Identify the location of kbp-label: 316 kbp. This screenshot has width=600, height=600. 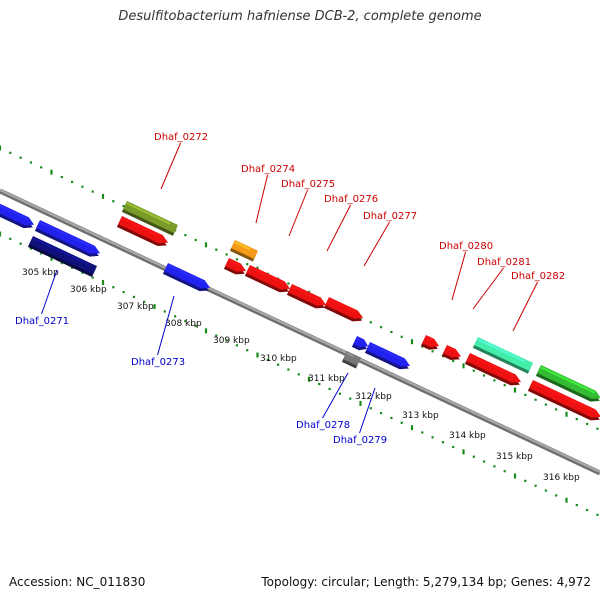
(561, 478).